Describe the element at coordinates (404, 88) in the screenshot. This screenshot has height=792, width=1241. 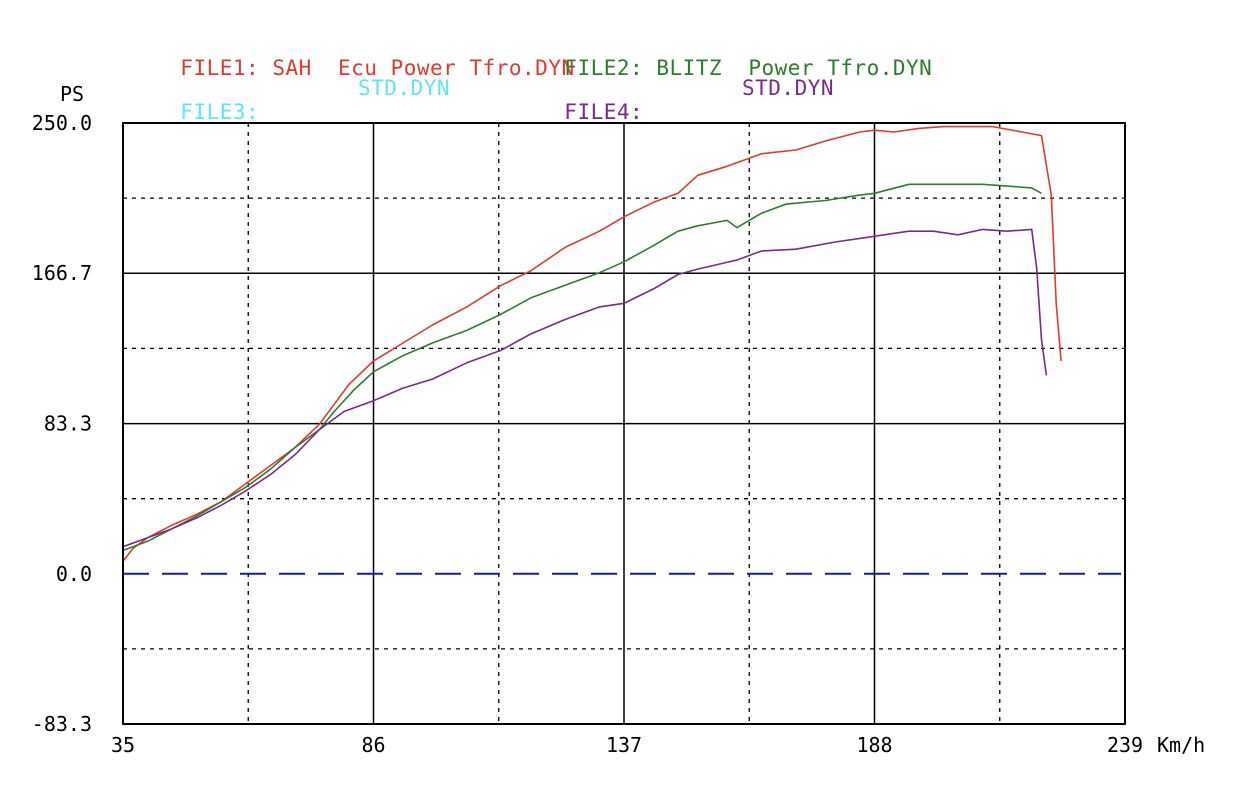
I see `legend-file3-name: STD.DYN` at that location.